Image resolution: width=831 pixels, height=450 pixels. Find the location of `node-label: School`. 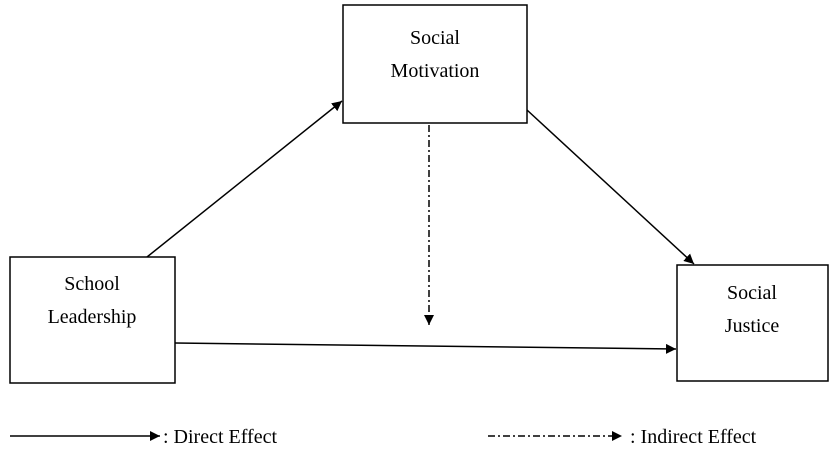

node-label: School is located at coordinates (92, 284).